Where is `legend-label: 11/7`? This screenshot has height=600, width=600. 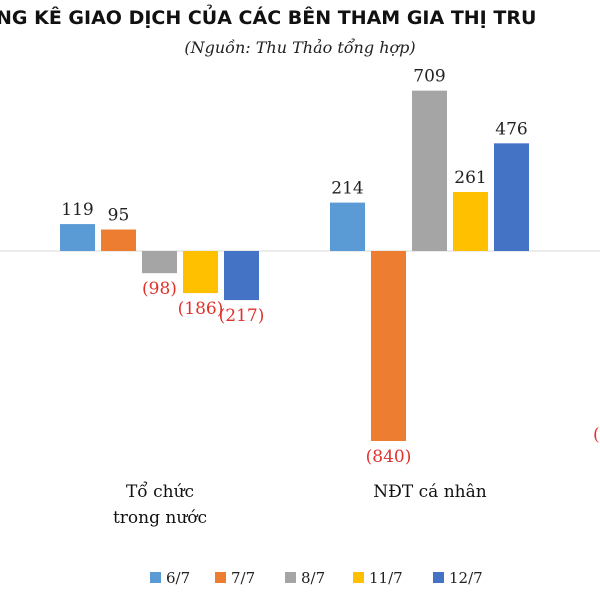
legend-label: 11/7 is located at coordinates (386, 578).